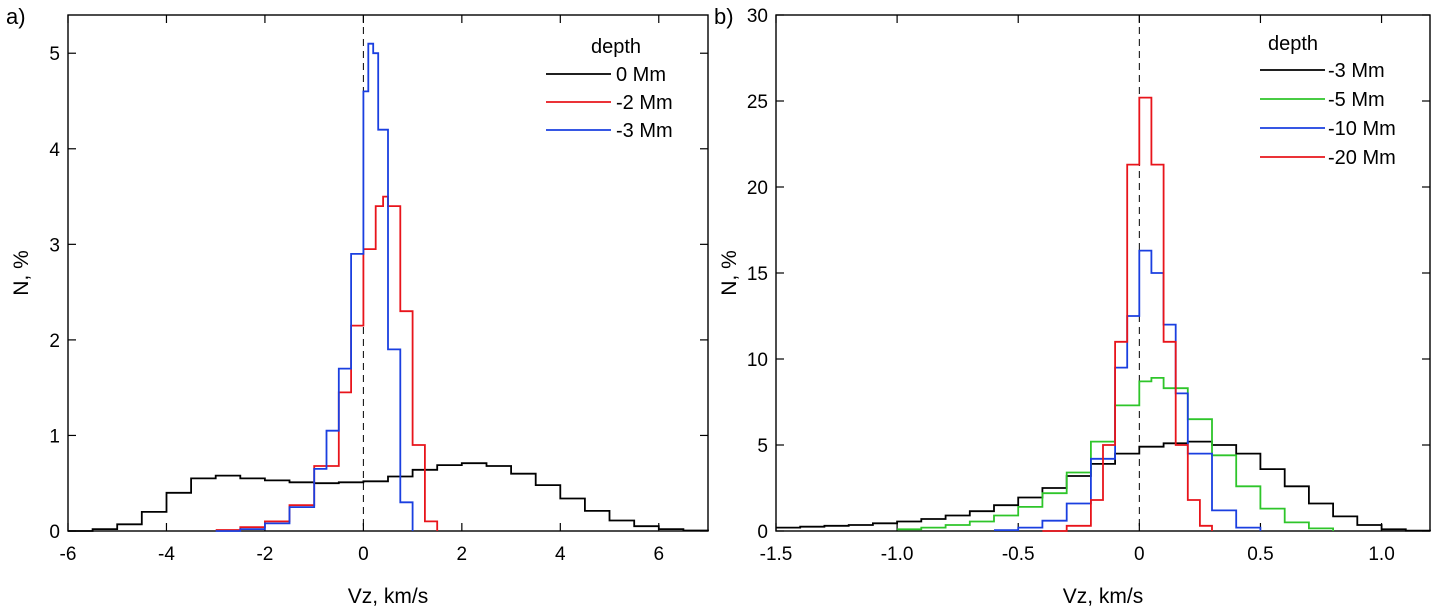 This screenshot has width=1440, height=611. What do you see at coordinates (644, 103) in the screenshot?
I see `legend-entry: -2 Mm` at bounding box center [644, 103].